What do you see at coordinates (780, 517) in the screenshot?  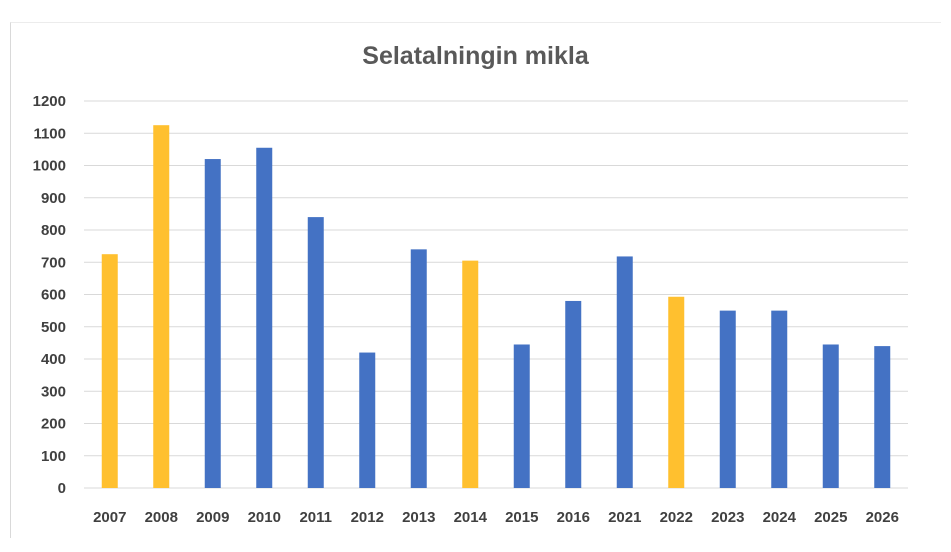 I see `x-tick-label: 2024` at bounding box center [780, 517].